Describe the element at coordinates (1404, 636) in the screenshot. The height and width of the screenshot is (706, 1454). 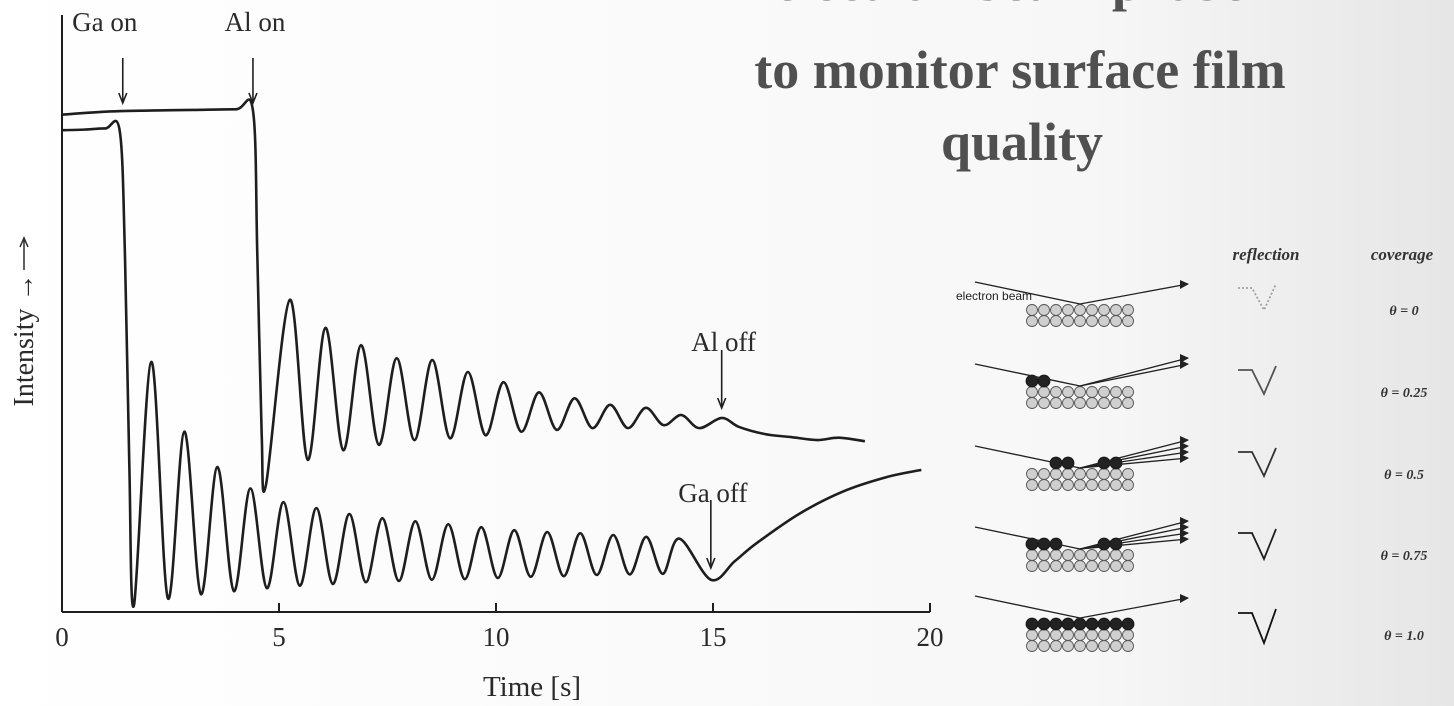
I see `coverage-label: θ = 1.0` at that location.